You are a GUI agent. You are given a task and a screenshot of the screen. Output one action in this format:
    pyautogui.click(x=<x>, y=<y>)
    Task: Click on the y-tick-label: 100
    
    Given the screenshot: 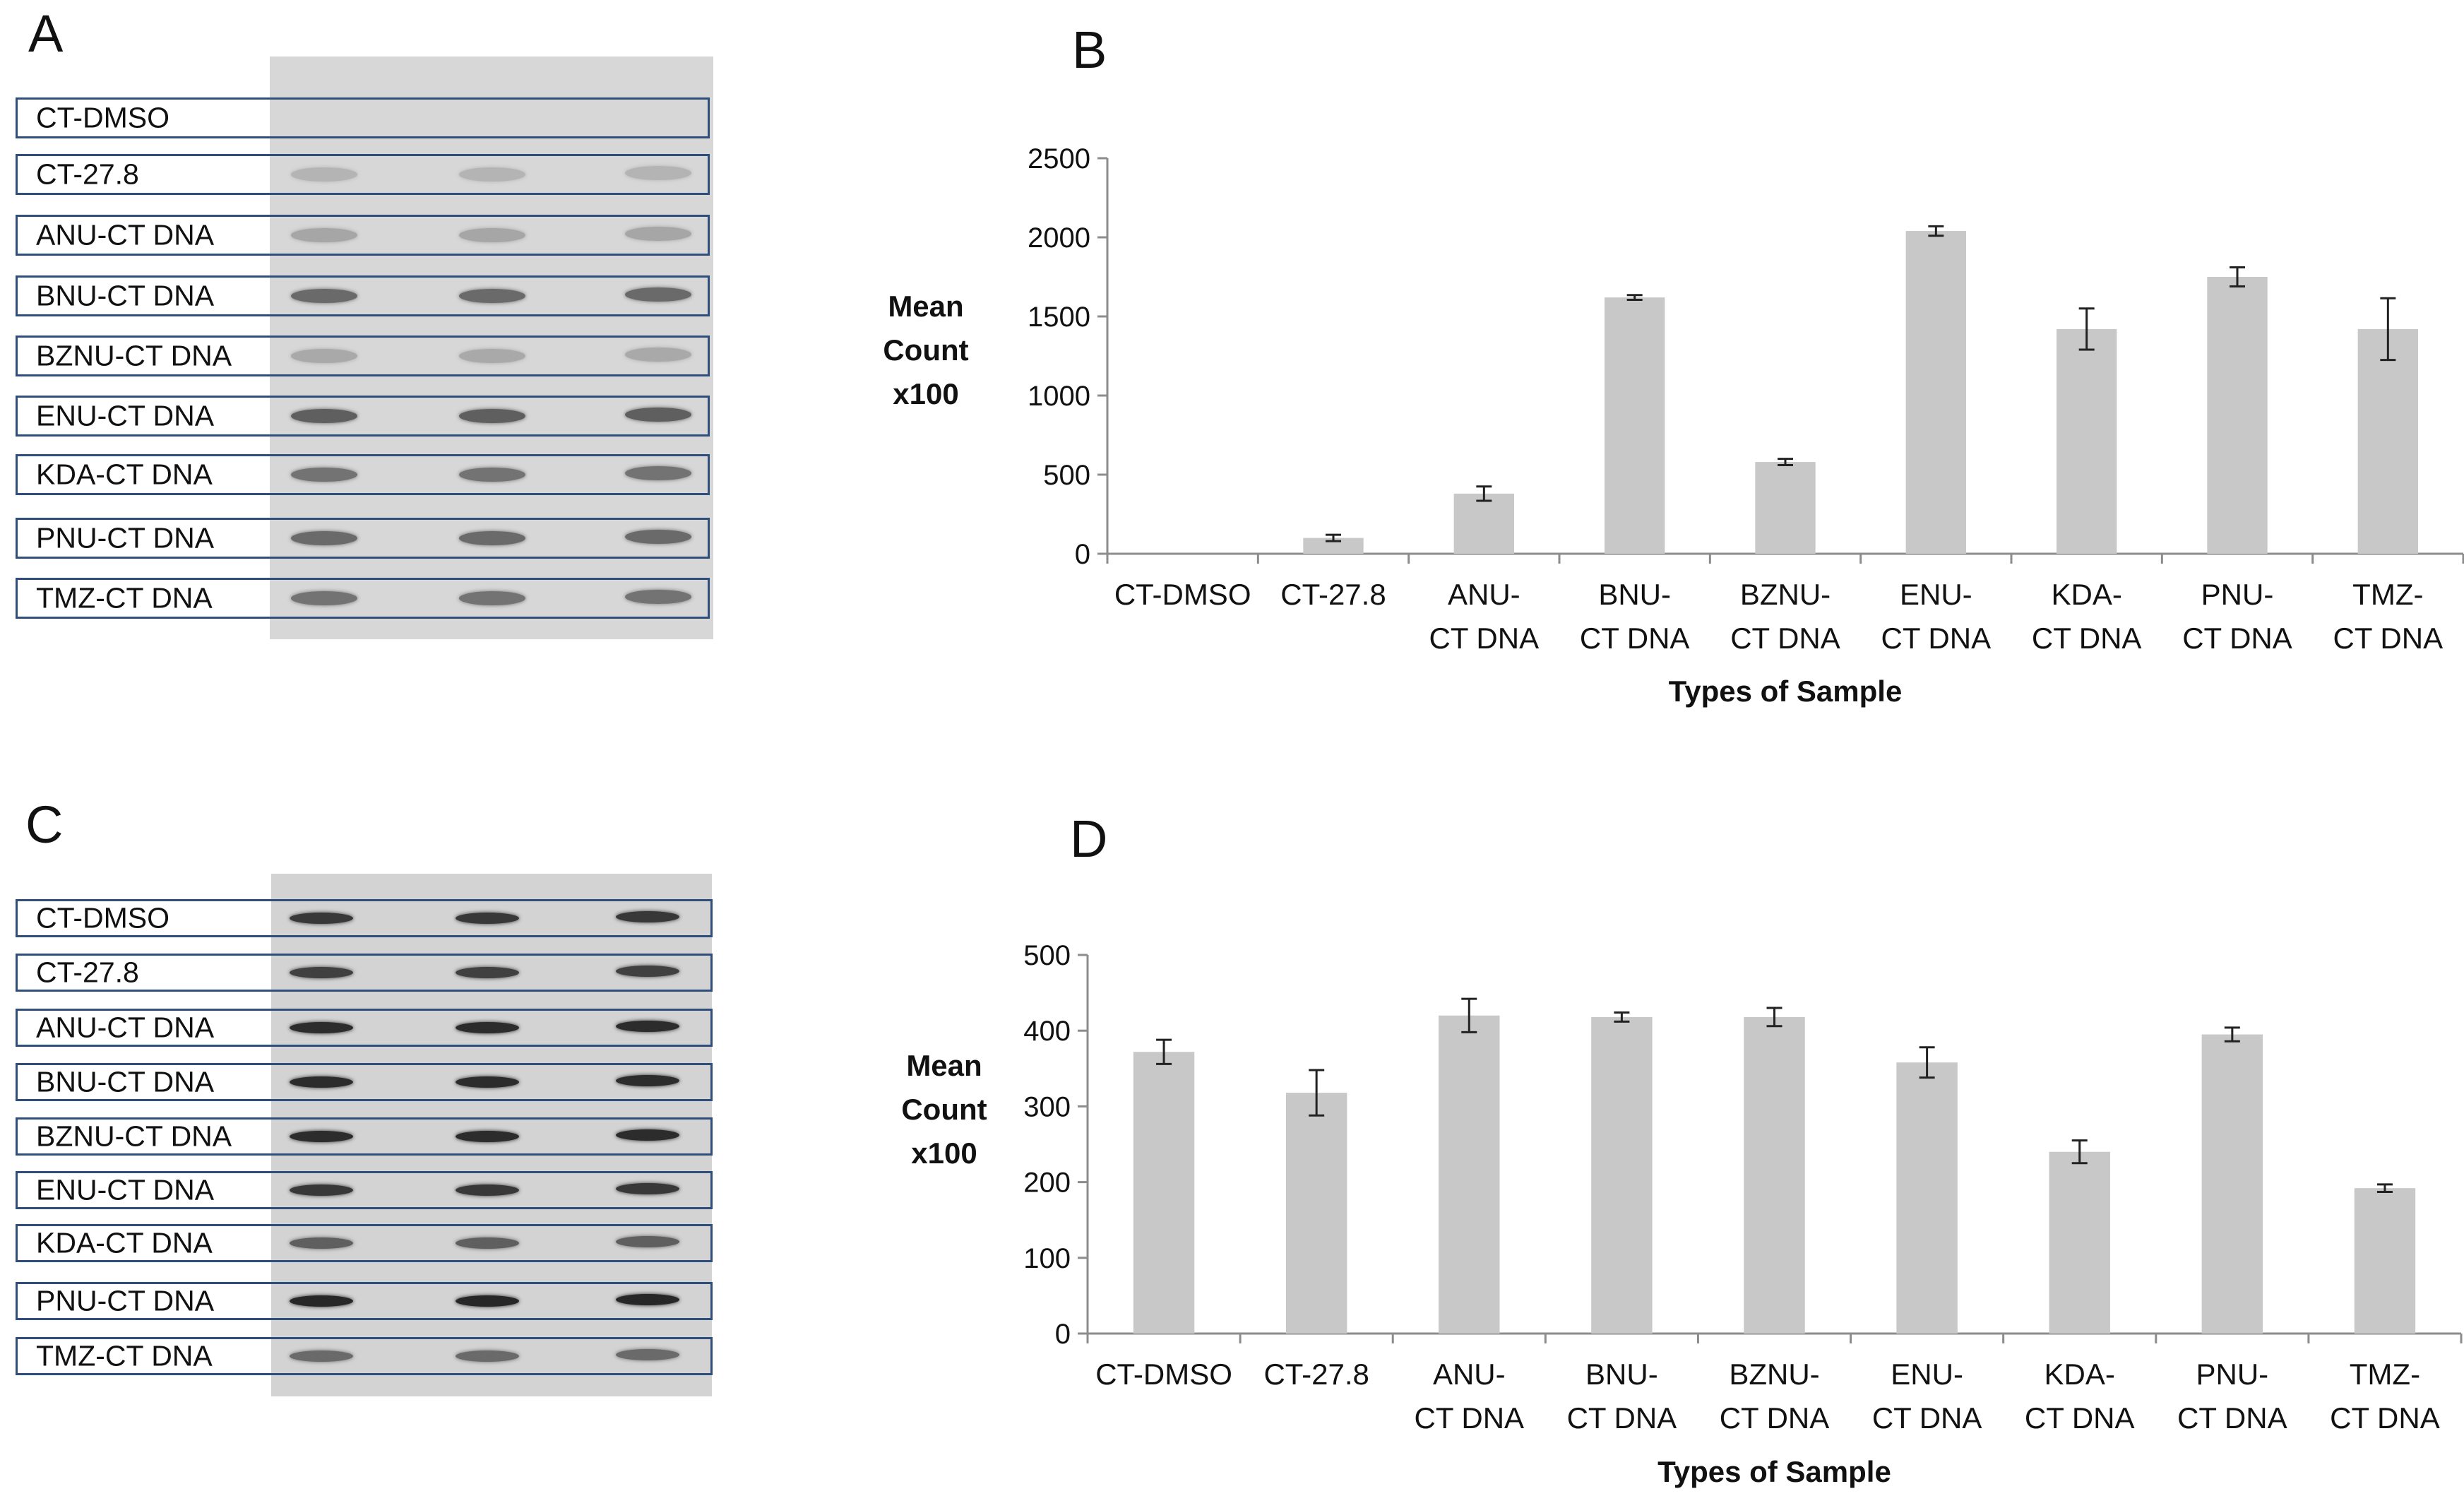 What is the action you would take?
    pyautogui.click(x=1047, y=1258)
    